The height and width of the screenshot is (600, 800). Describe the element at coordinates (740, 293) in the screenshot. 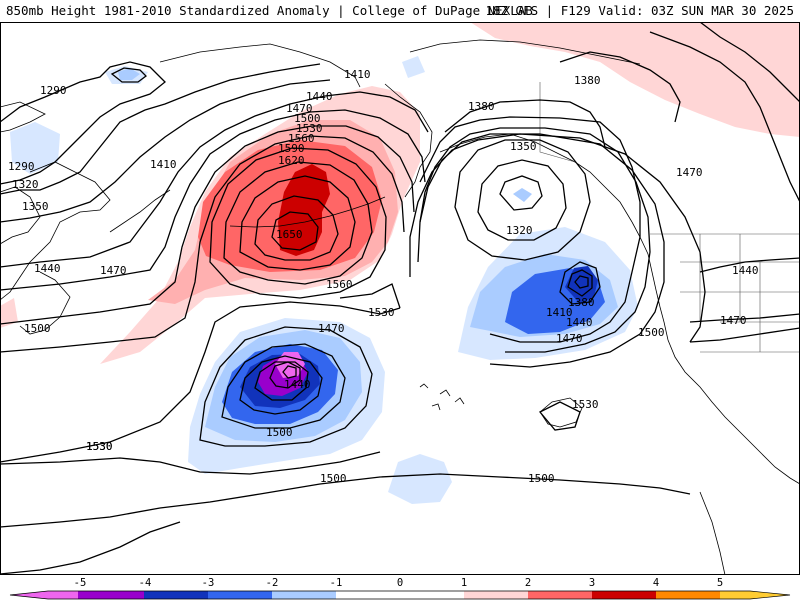

I see `state-borders` at that location.